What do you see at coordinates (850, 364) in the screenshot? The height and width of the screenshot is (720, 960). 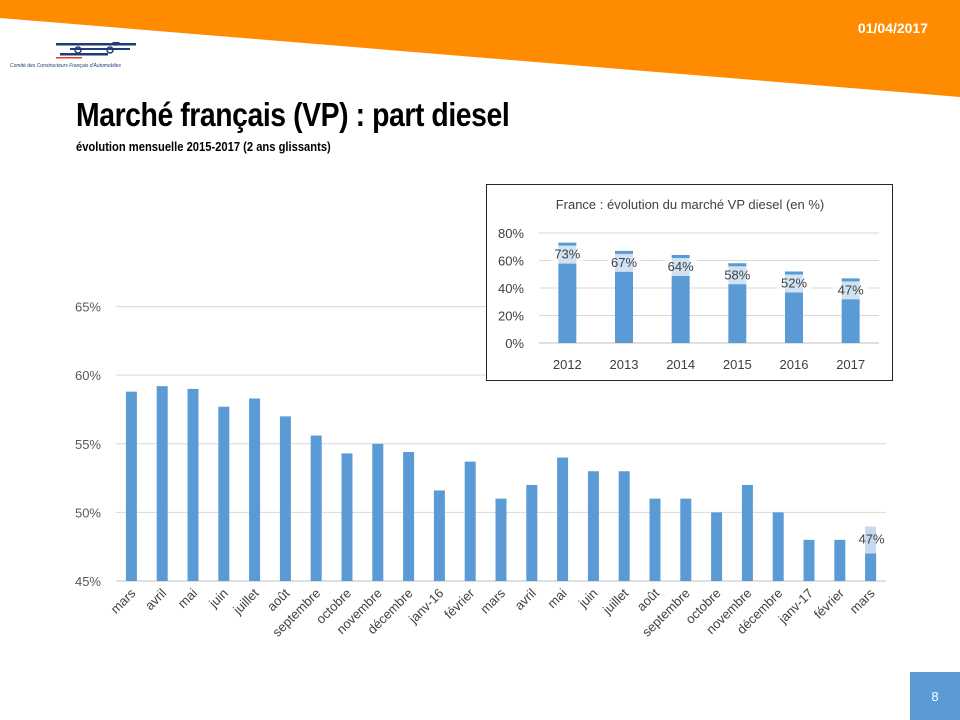 I see `inset-x-tick-label: 2017` at bounding box center [850, 364].